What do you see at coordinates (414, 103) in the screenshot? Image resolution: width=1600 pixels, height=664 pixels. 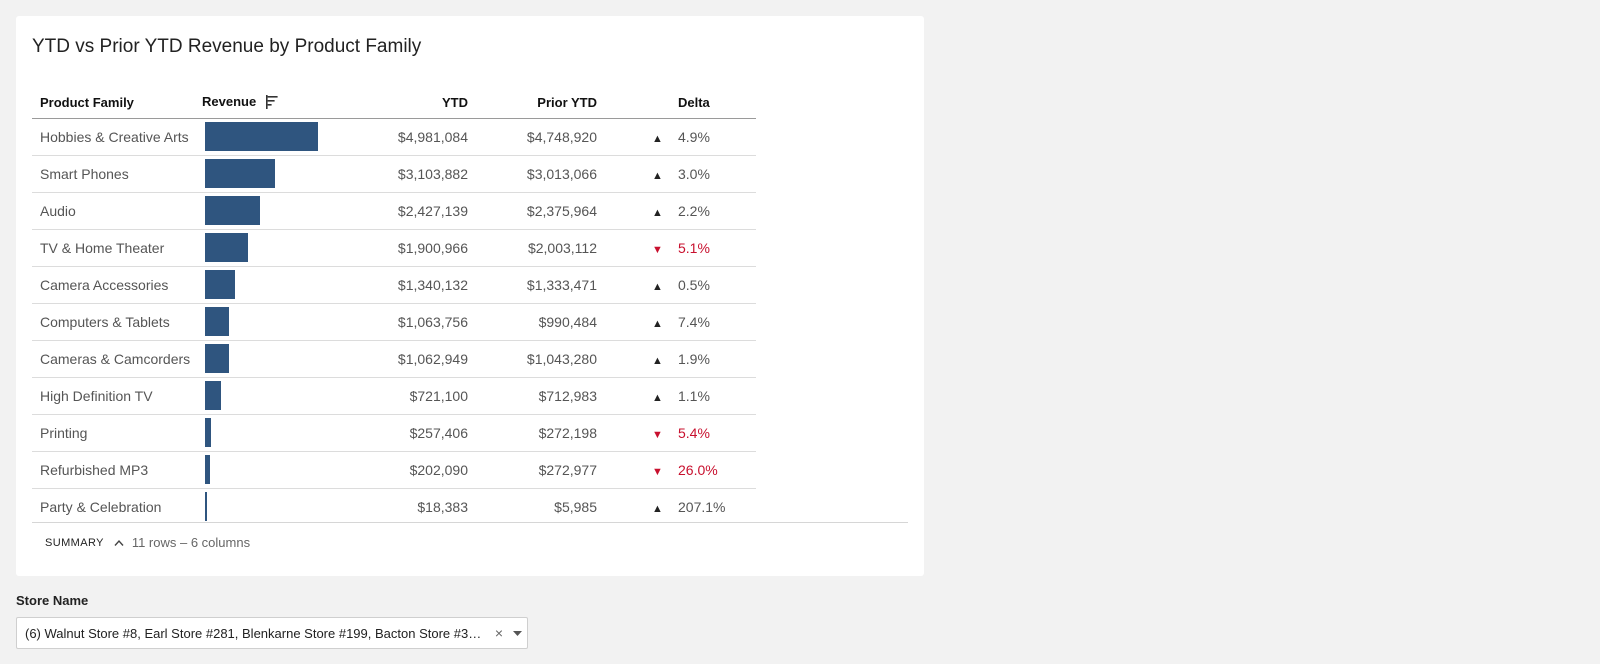 I see `column-header-ytd: YTD` at bounding box center [414, 103].